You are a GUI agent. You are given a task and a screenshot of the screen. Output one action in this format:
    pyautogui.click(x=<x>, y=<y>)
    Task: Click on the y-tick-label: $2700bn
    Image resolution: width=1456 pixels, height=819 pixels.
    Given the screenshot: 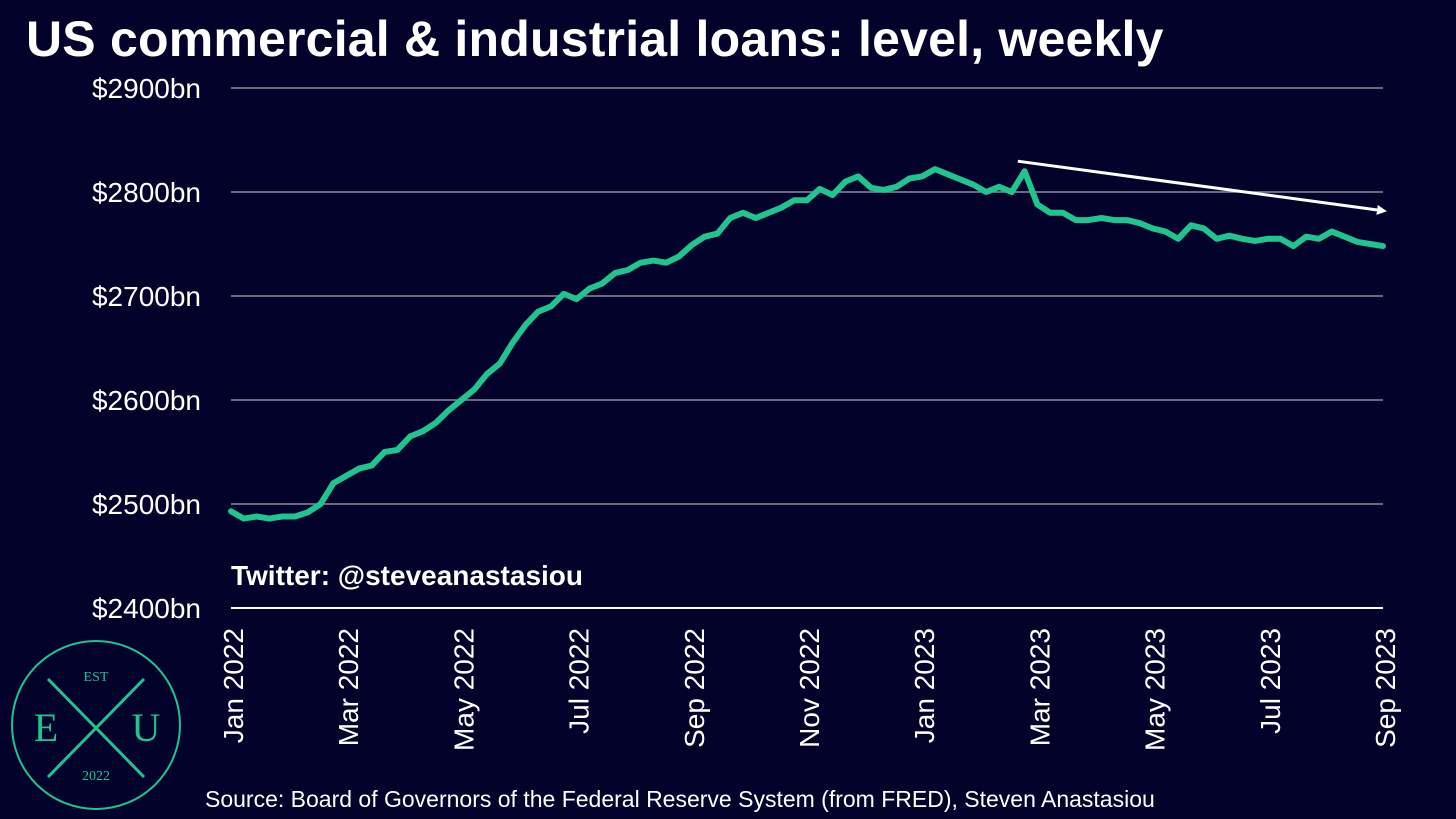 What is the action you would take?
    pyautogui.click(x=146, y=296)
    